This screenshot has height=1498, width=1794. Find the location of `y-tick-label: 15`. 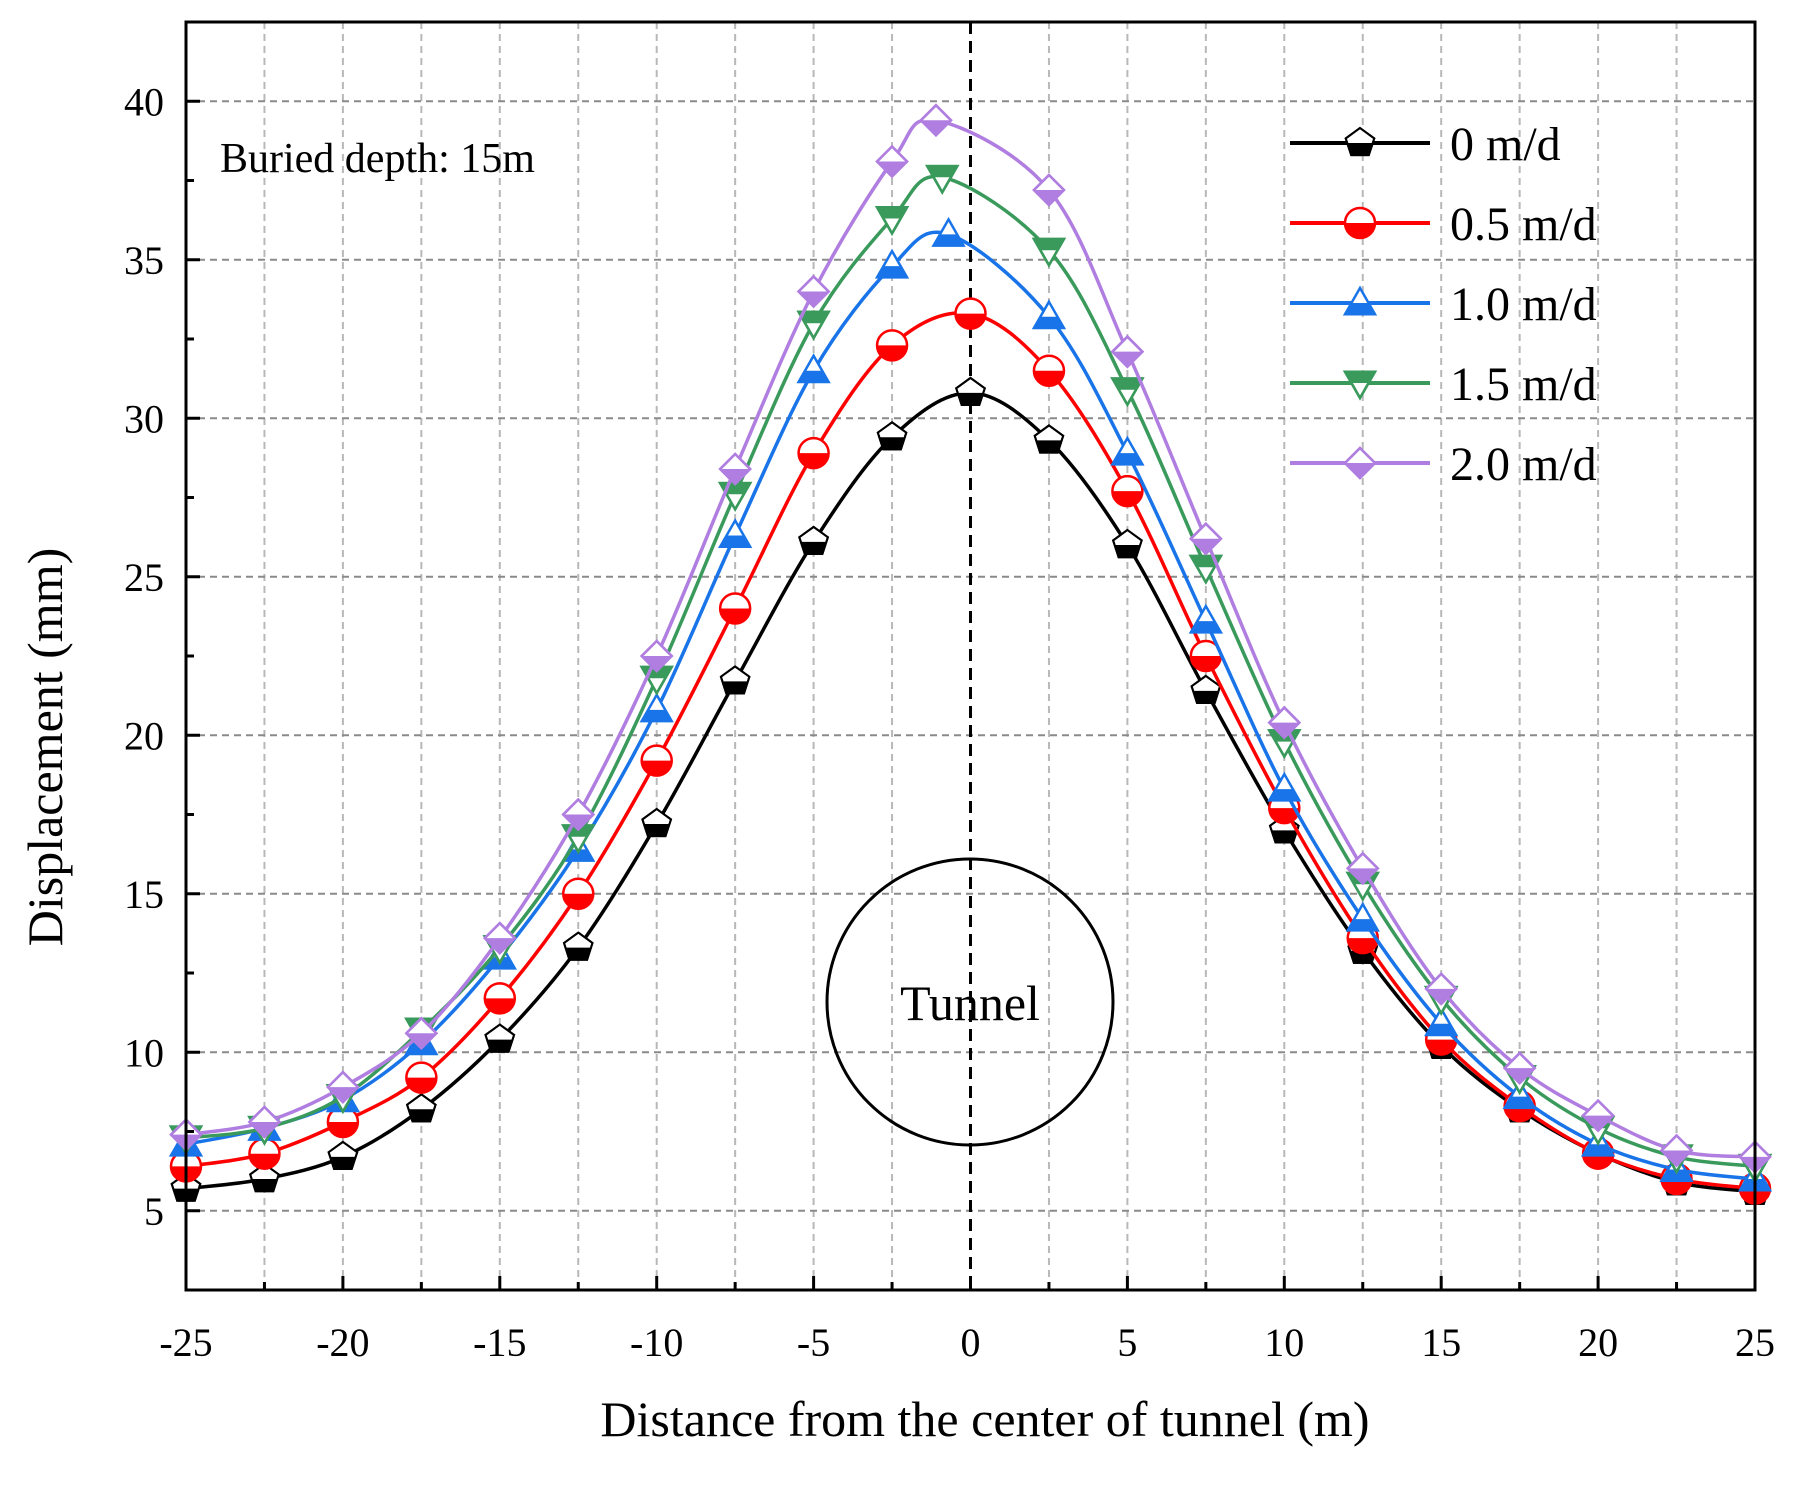

y-tick-label: 15 is located at coordinates (144, 894).